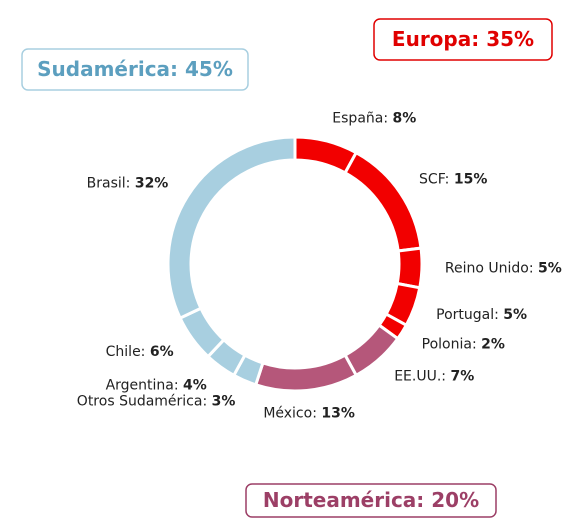  I want to click on slice-value: 7%, so click(462, 377).